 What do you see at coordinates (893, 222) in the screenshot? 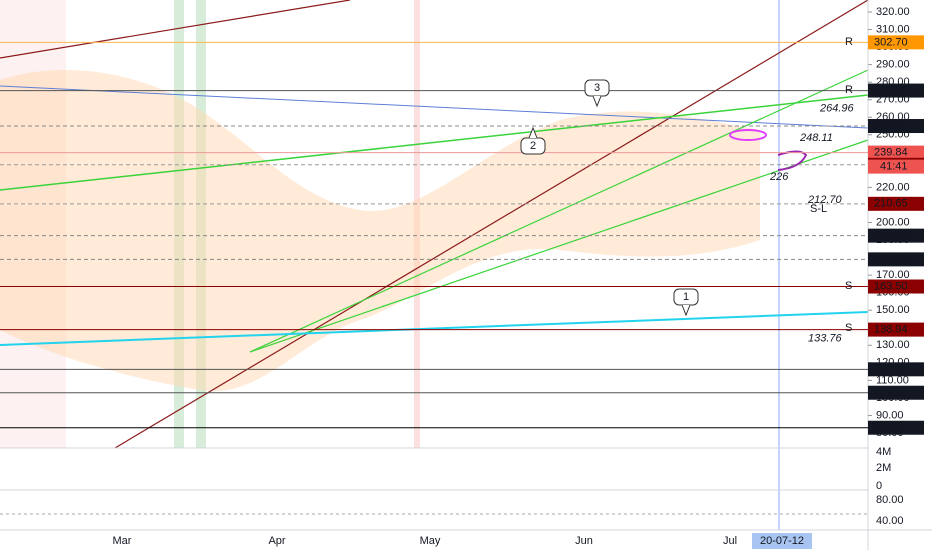
I see `price-tick-label: 200.00` at bounding box center [893, 222].